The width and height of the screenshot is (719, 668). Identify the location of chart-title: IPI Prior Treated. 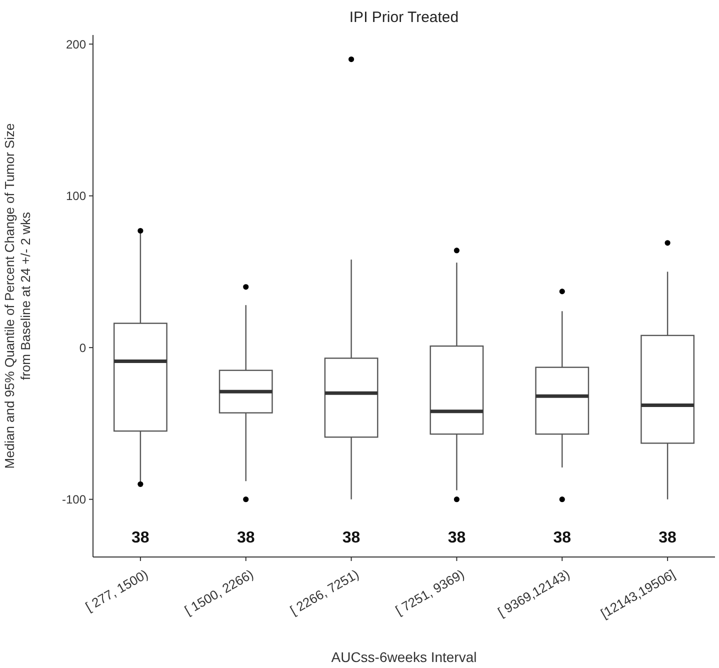
(404, 17).